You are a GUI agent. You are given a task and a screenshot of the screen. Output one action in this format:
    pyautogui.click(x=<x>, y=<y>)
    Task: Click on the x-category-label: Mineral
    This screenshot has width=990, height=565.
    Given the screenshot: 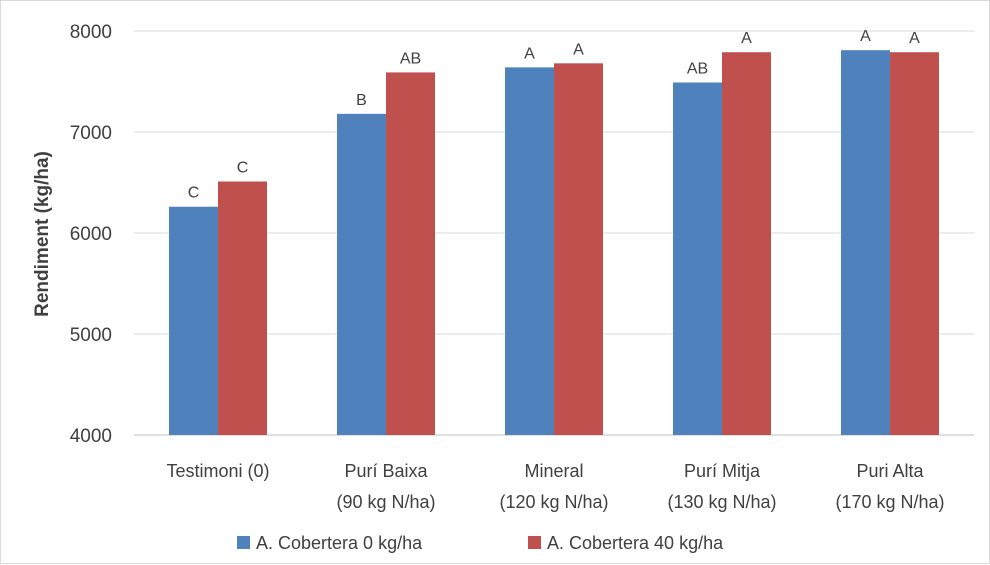 What is the action you would take?
    pyautogui.click(x=553, y=471)
    